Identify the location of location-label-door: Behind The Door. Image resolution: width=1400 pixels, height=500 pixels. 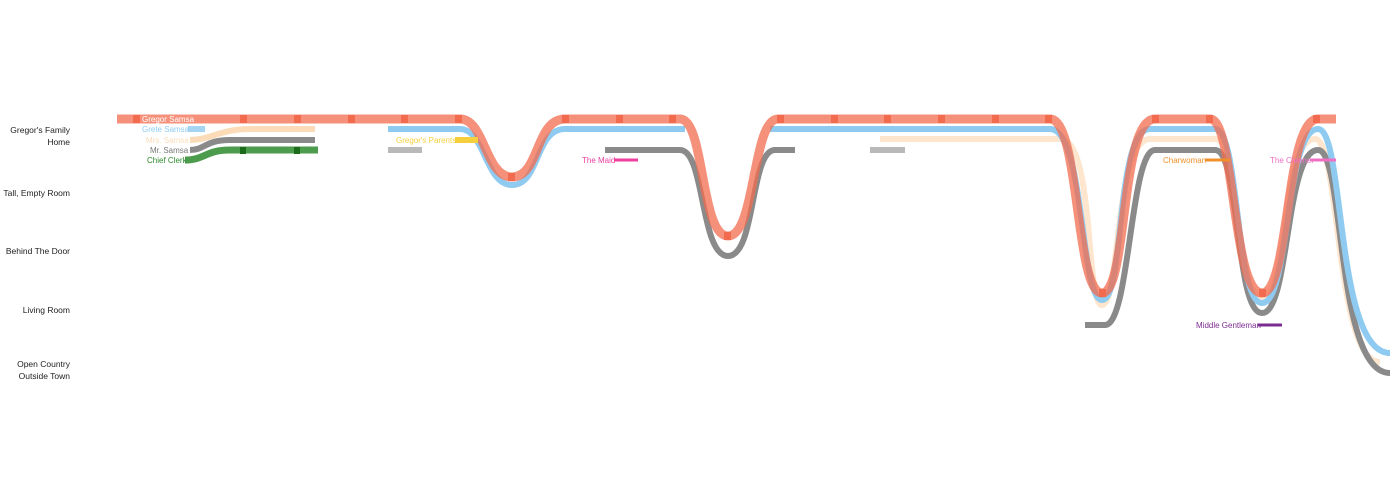
(37, 251).